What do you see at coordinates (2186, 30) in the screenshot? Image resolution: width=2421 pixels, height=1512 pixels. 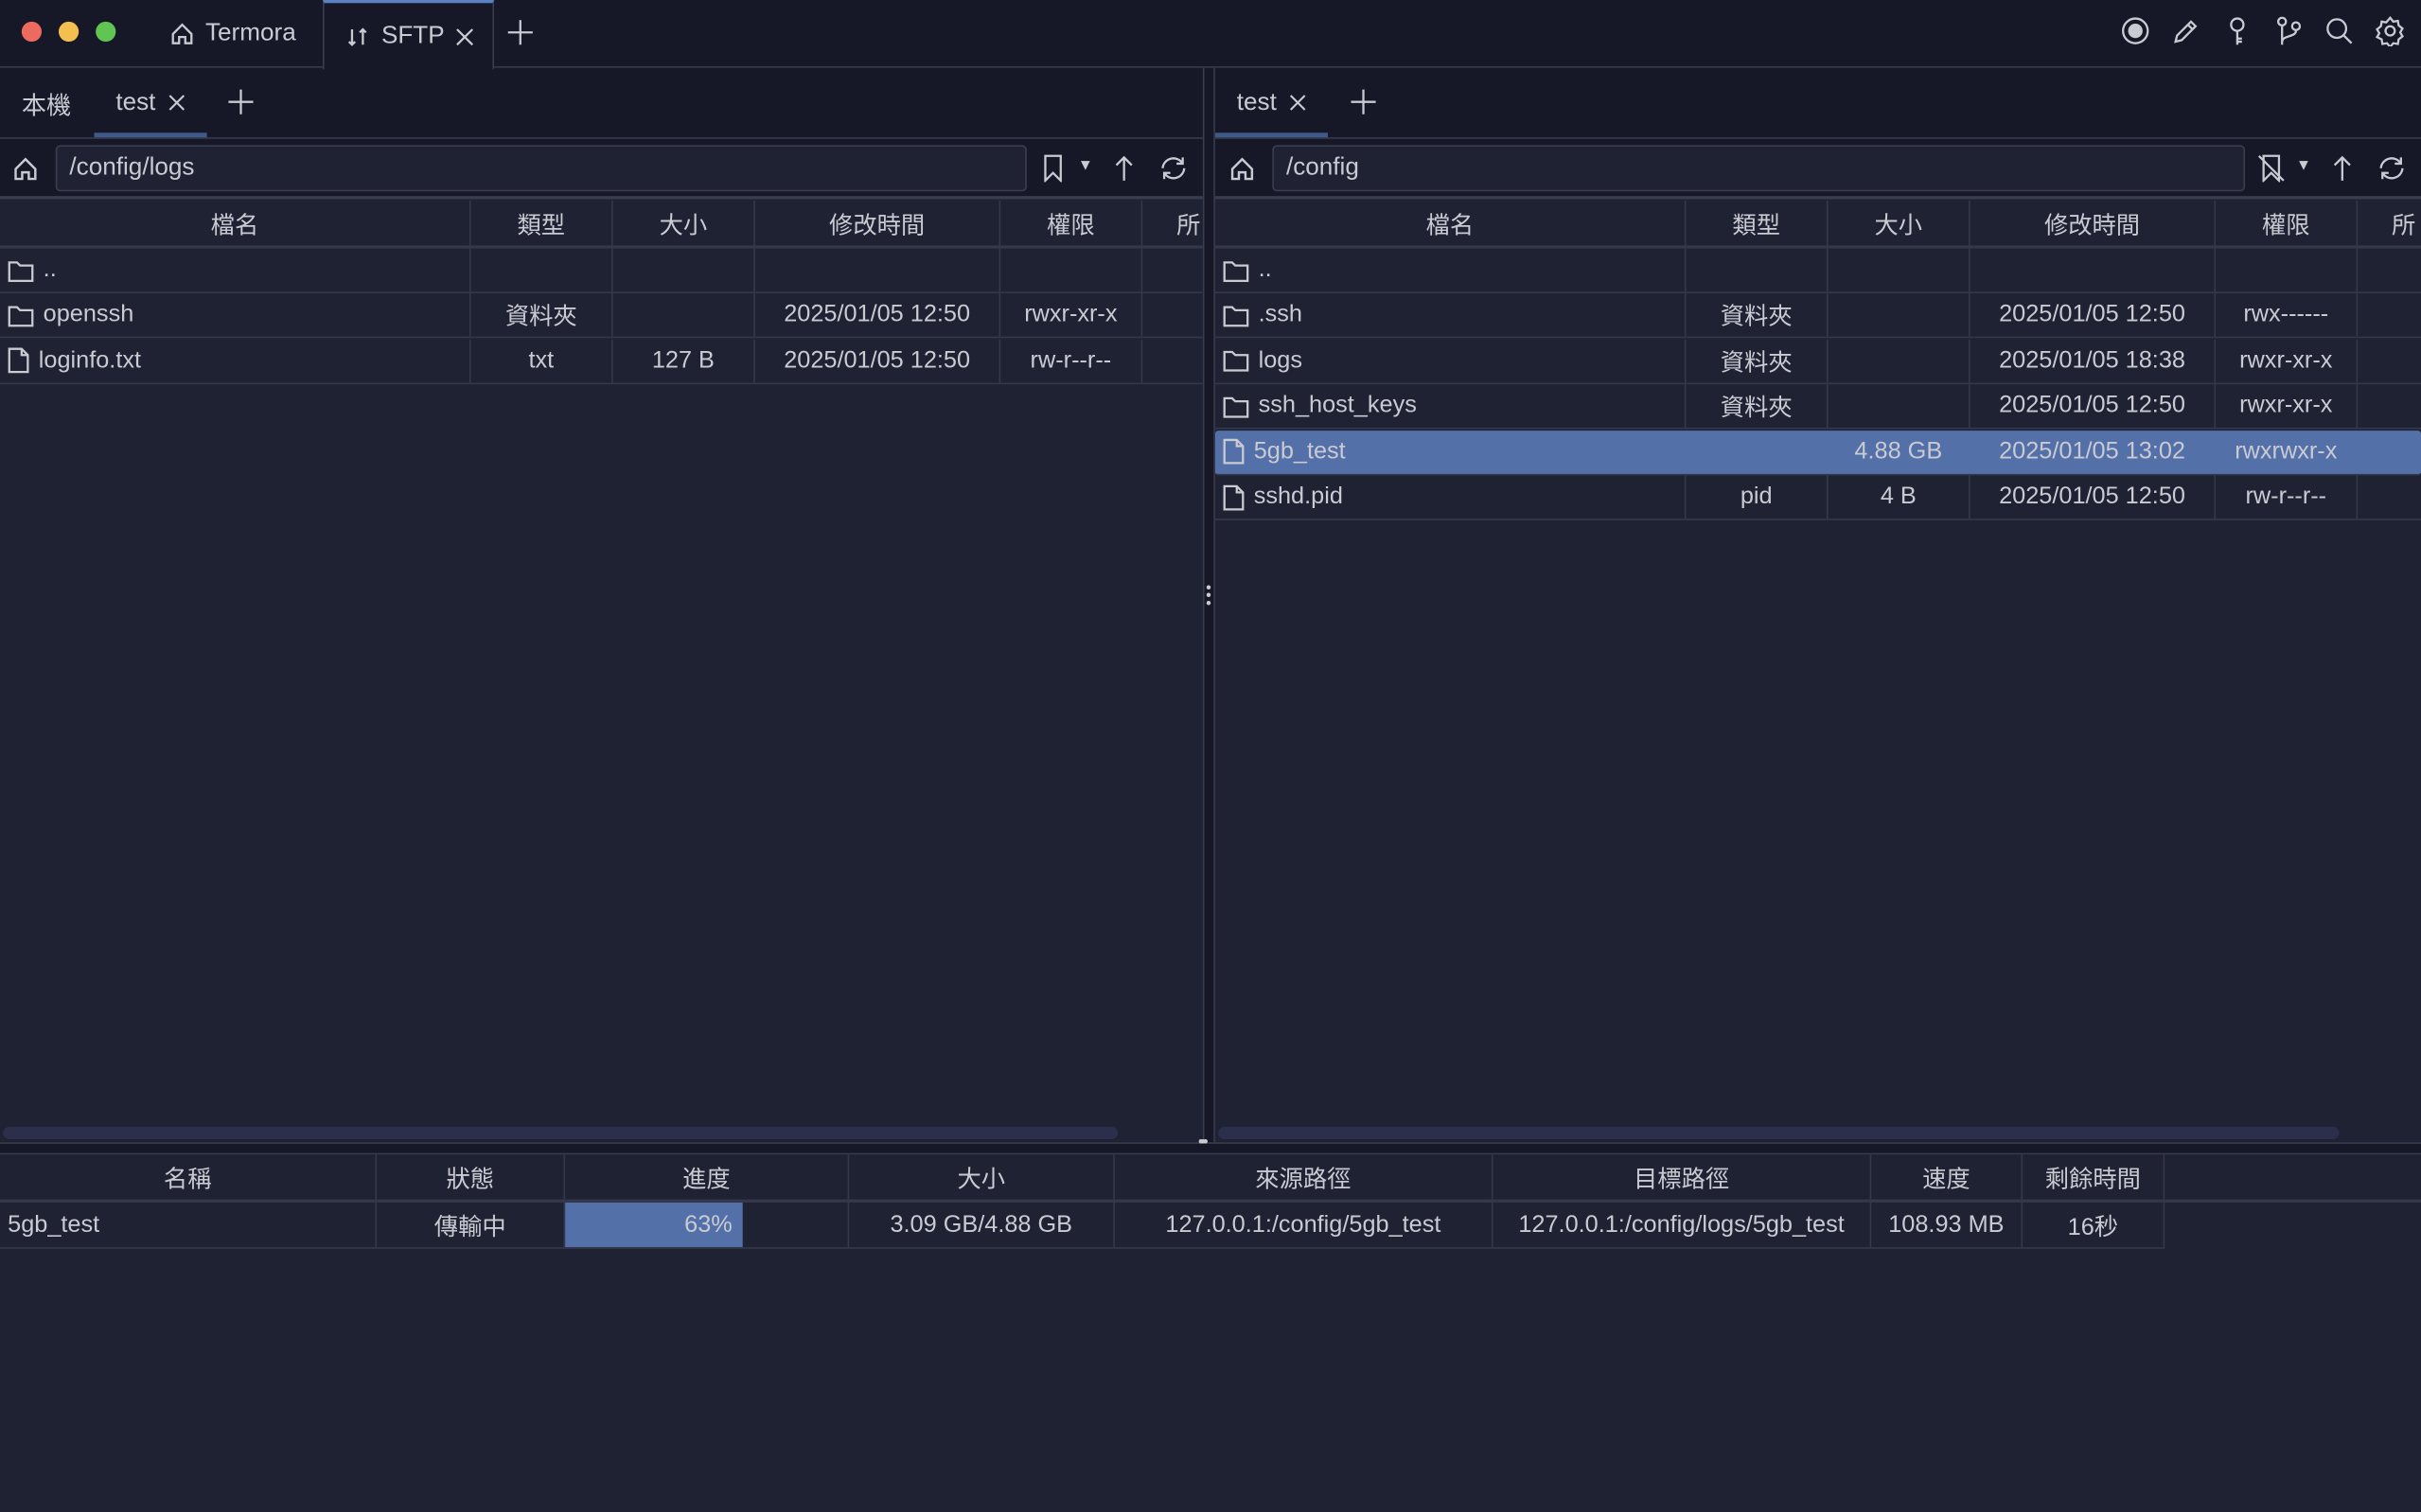 I see `pencil-icon` at bounding box center [2186, 30].